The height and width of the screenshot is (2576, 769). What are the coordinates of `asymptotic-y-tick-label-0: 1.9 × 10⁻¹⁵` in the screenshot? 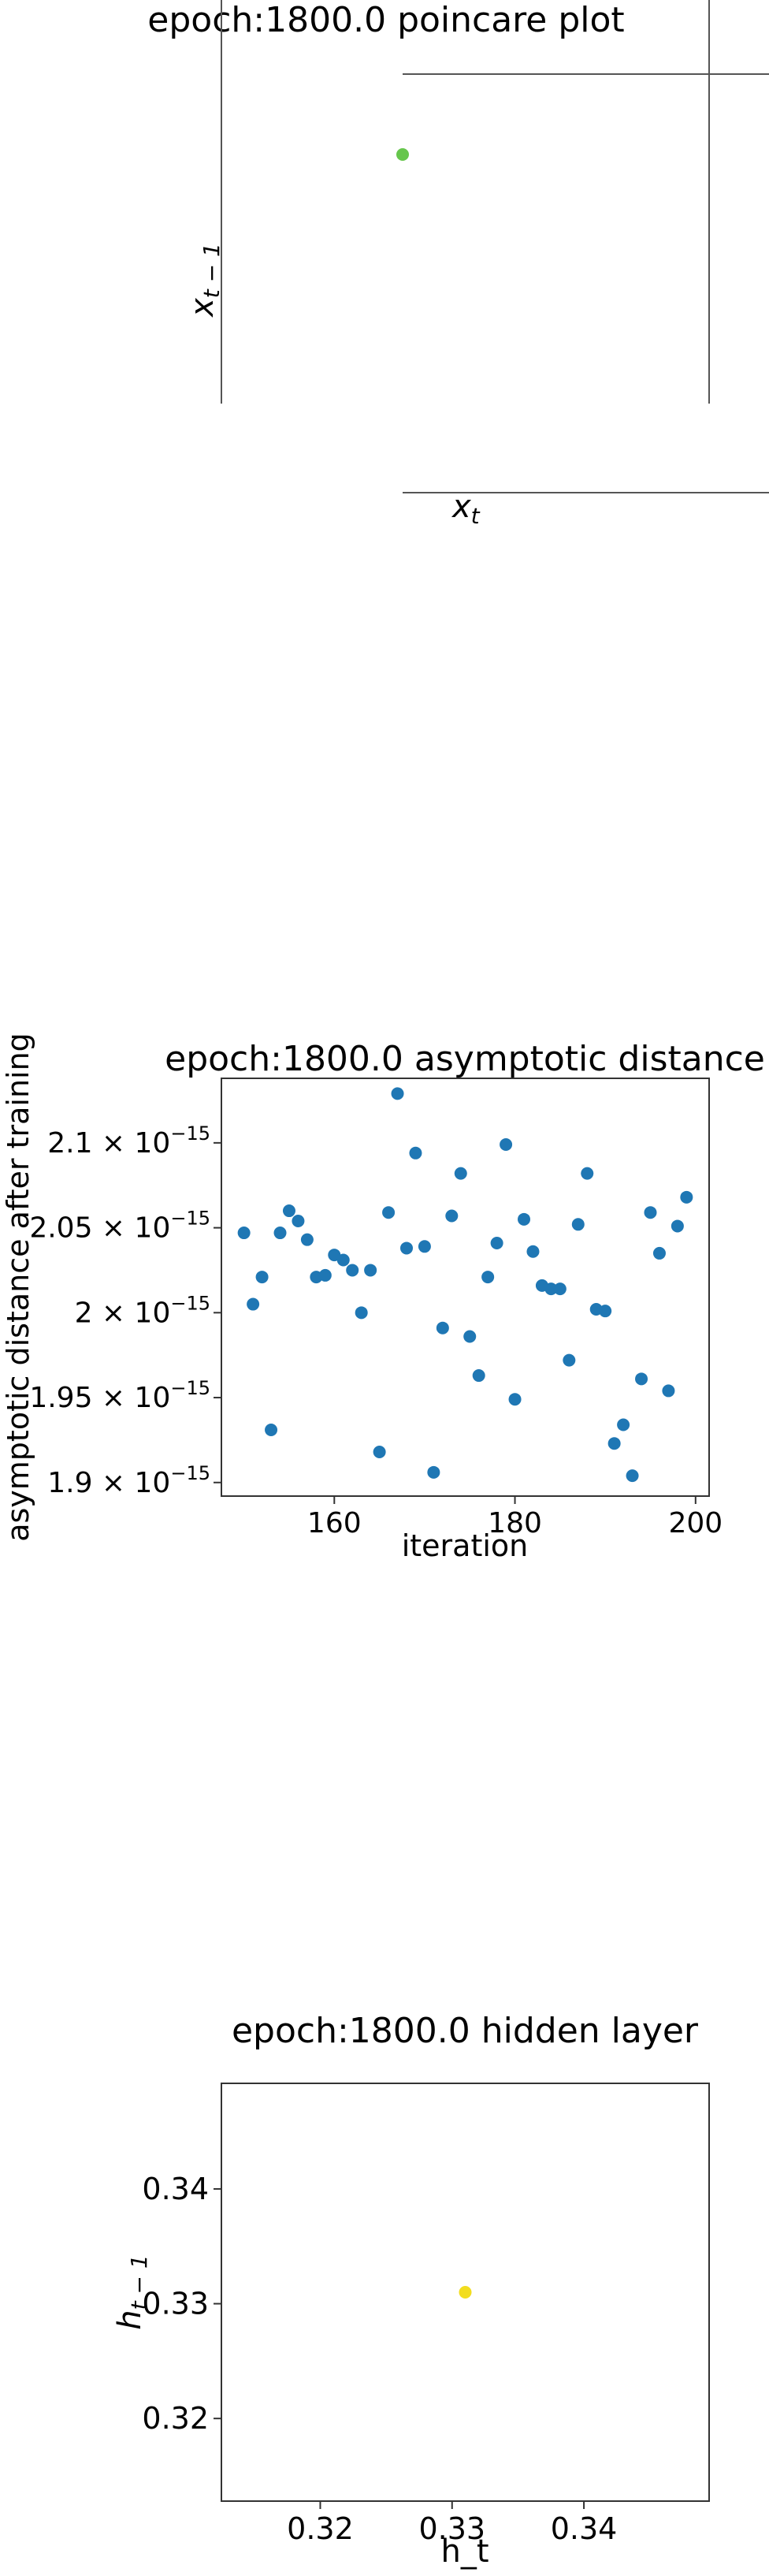 It's located at (128, 1480).